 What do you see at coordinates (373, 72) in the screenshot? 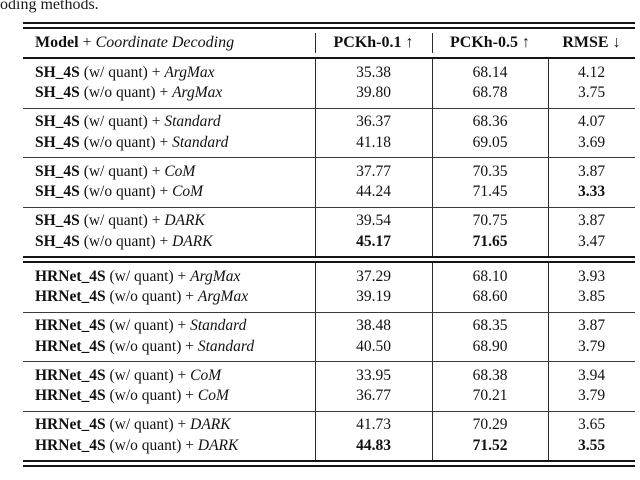
I see `value-cell: 35.38` at bounding box center [373, 72].